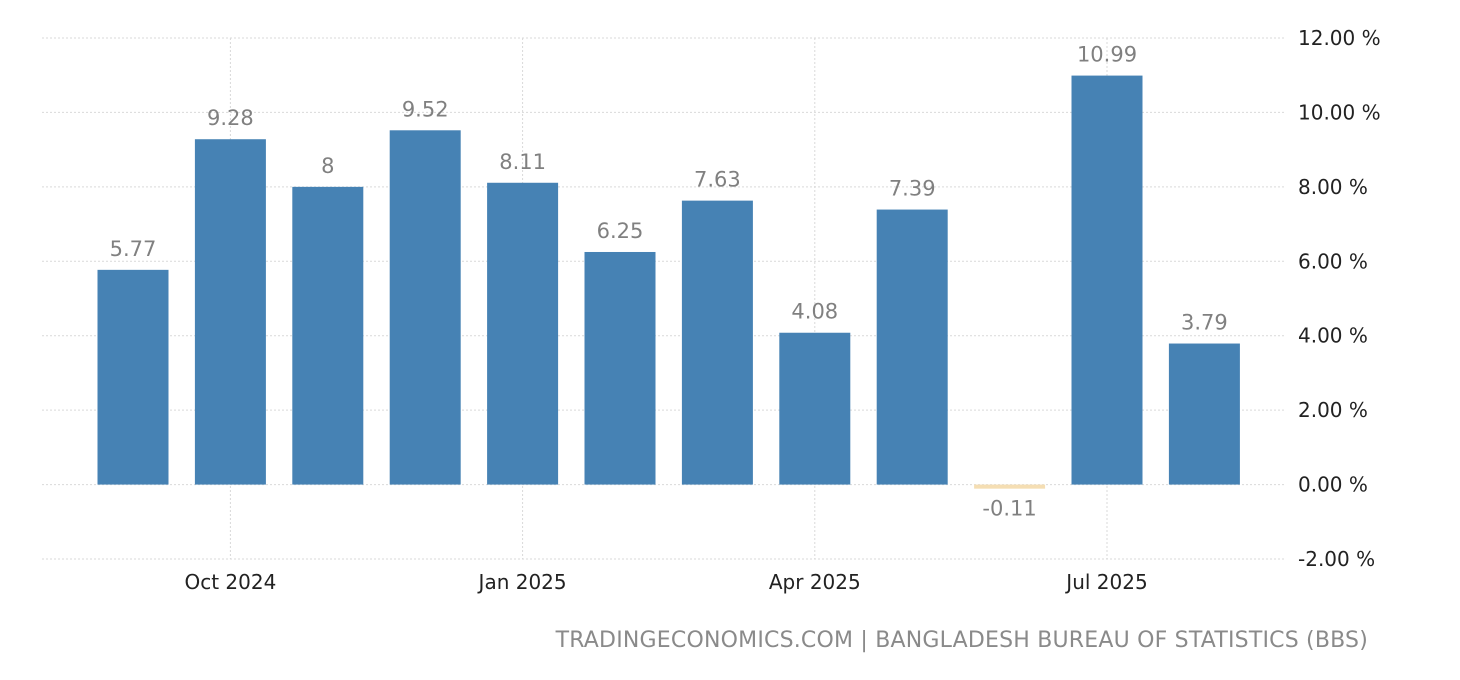 The width and height of the screenshot is (1460, 680). I want to click on bar-feb-2025, so click(620, 368).